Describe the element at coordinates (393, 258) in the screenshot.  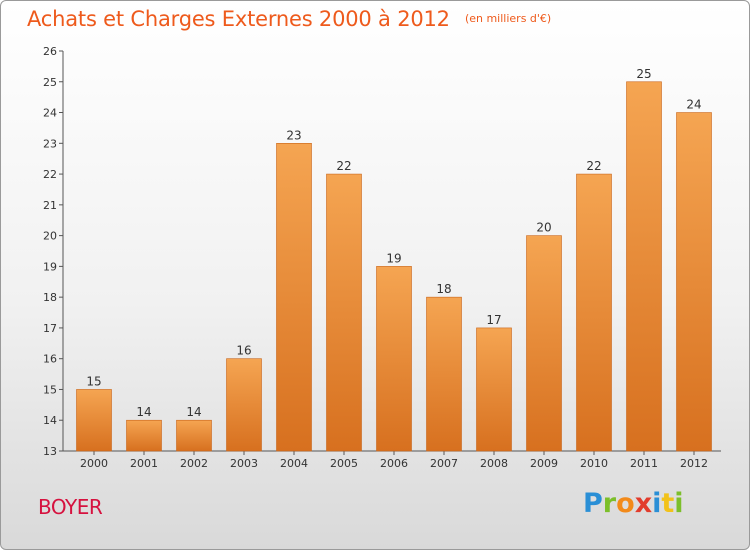
I see `bar-value-label: 19` at that location.